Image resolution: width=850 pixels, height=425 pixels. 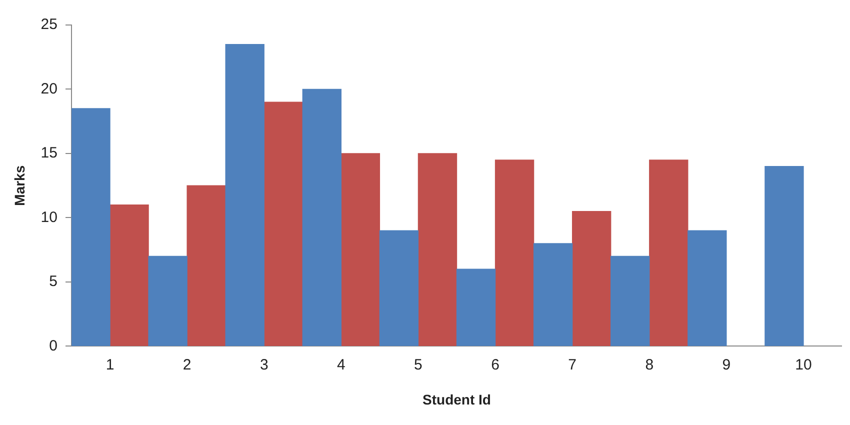 What do you see at coordinates (572, 365) in the screenshot?
I see `x-tick-label: 7` at bounding box center [572, 365].